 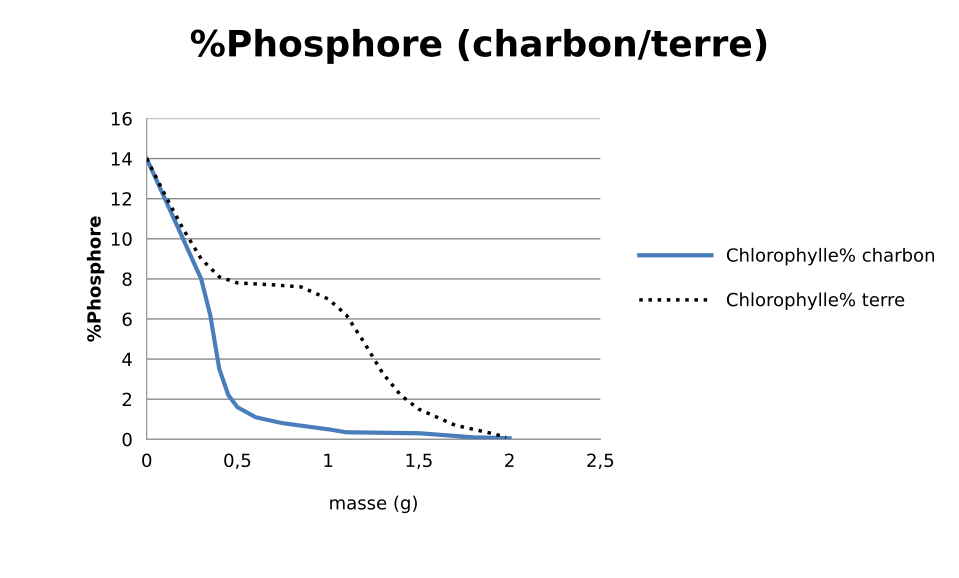 What do you see at coordinates (127, 439) in the screenshot?
I see `y-tick-label: 0` at bounding box center [127, 439].